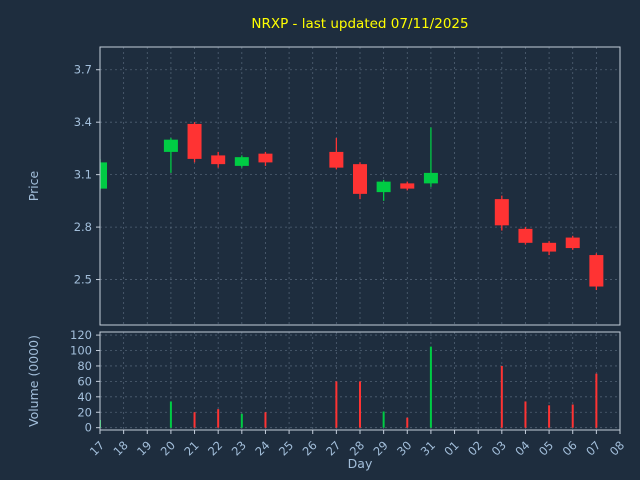  Describe the element at coordinates (83, 175) in the screenshot. I see `price-tick-label-3.1: 3.1` at that location.